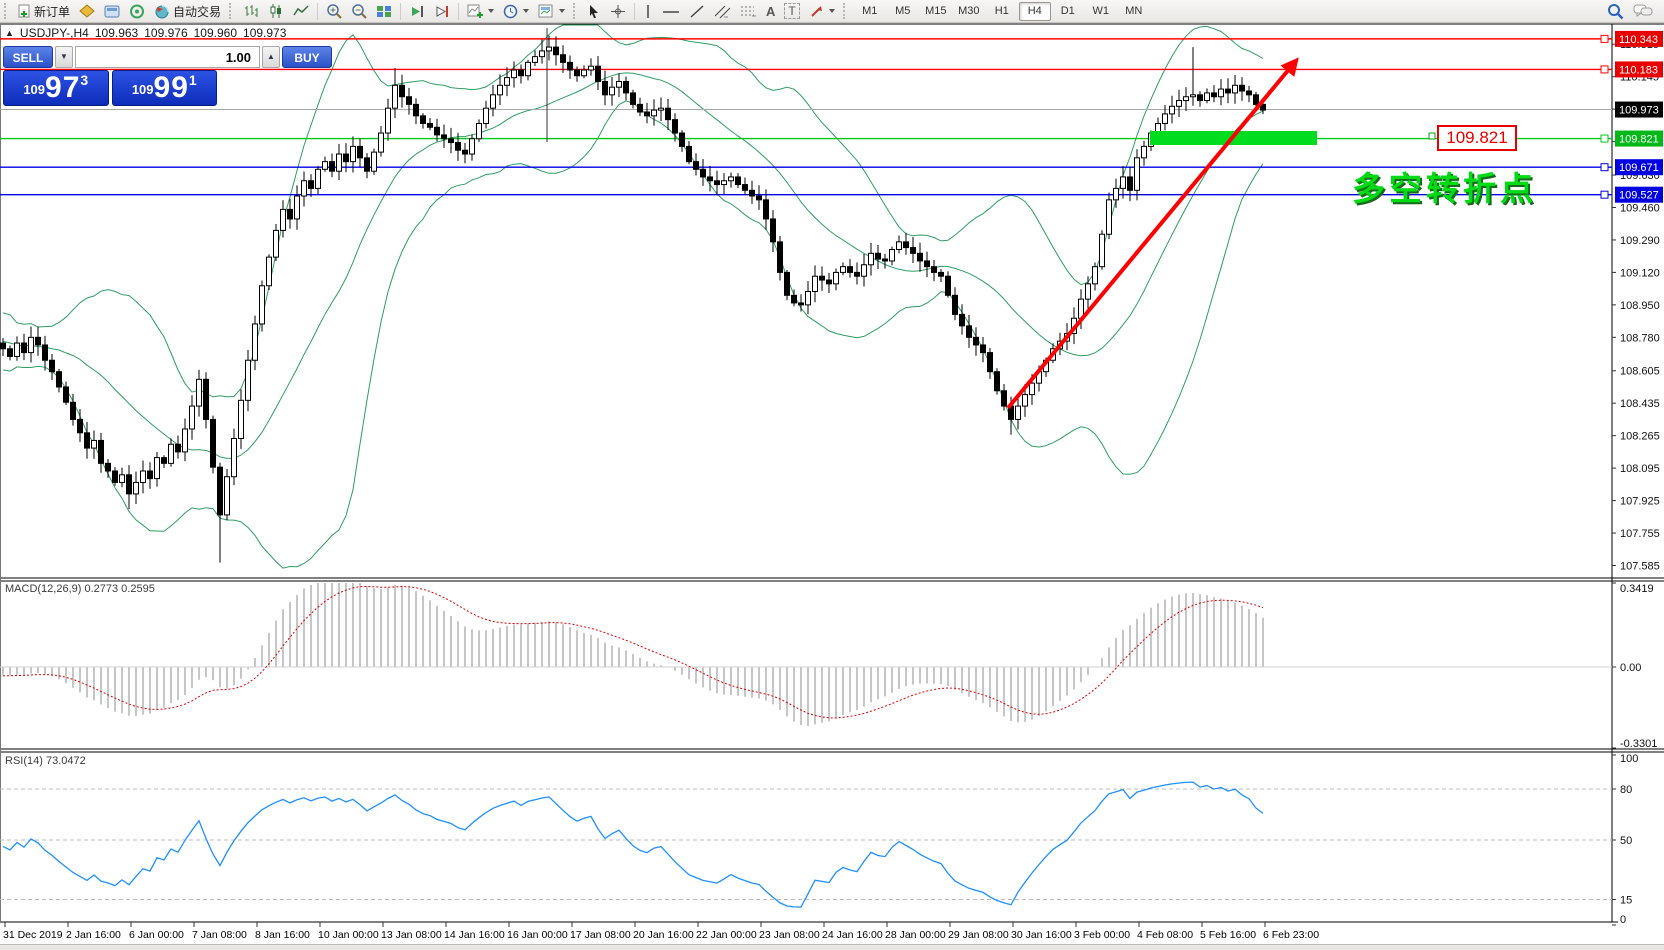 The width and height of the screenshot is (1664, 950). Describe the element at coordinates (697, 11) in the screenshot. I see `trendline-button` at that location.